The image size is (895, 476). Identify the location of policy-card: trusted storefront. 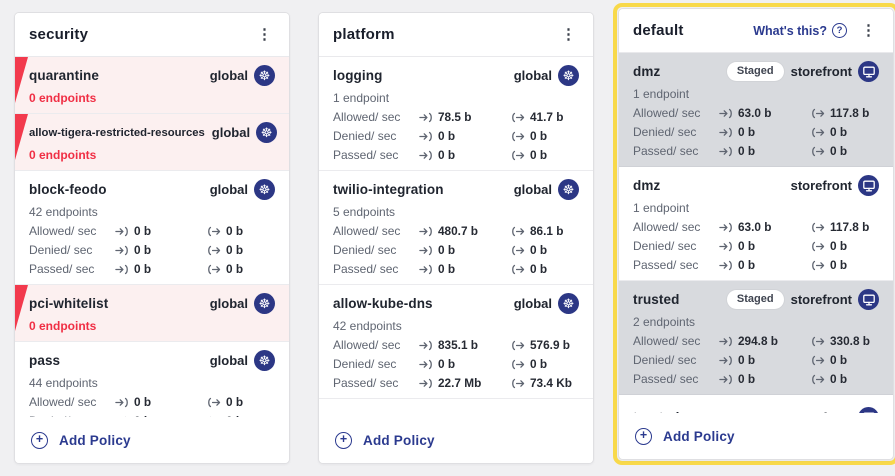
(756, 404).